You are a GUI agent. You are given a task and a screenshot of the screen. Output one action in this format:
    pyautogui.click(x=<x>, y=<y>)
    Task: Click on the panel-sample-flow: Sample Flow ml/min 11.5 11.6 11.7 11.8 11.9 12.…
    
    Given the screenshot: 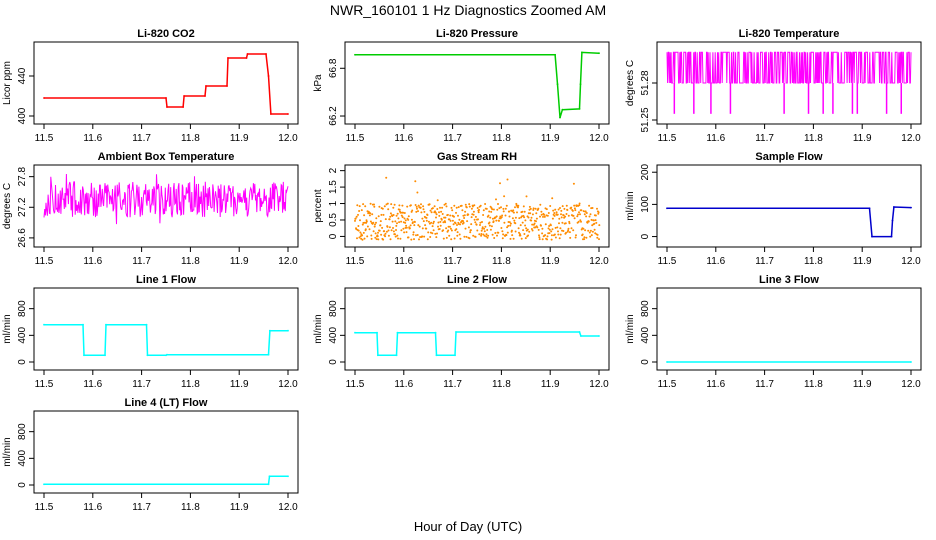 What is the action you would take?
    pyautogui.click(x=773, y=209)
    